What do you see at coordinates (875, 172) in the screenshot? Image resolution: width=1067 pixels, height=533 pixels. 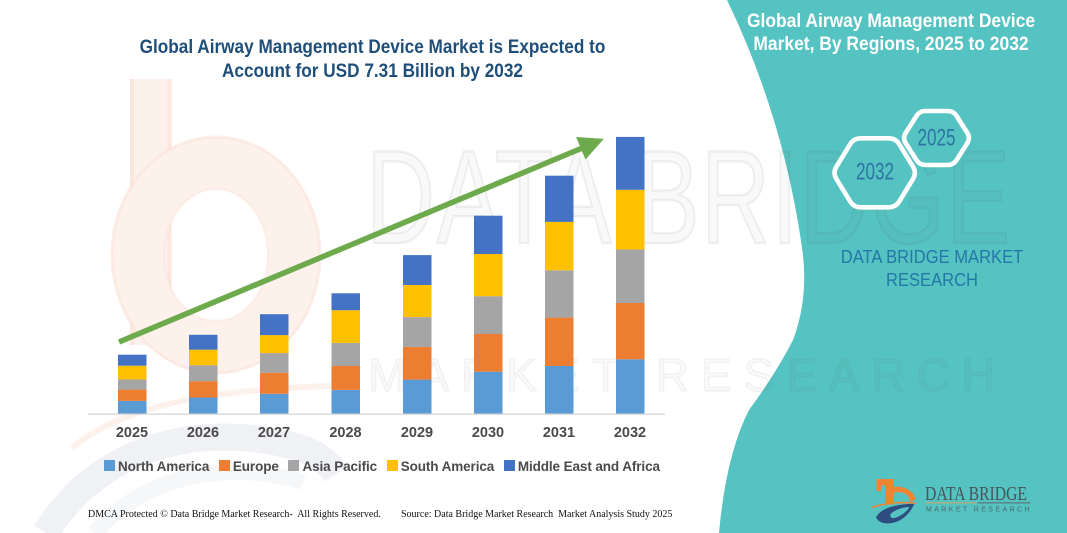 I see `svg-text: 2032` at bounding box center [875, 172].